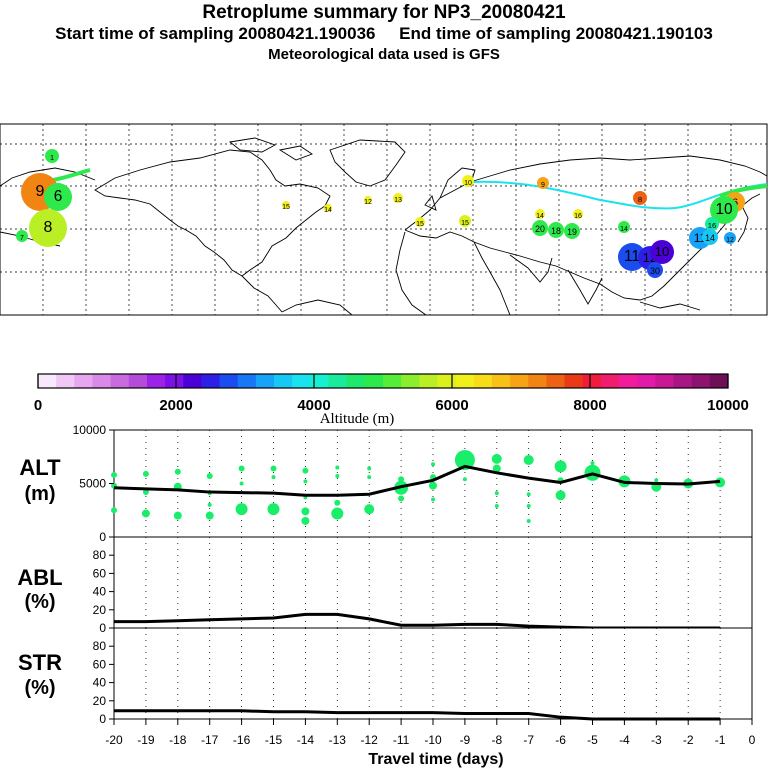  Describe the element at coordinates (384, 12) in the screenshot. I see `chart-title: Retroplume summary for NP3_20080421` at that location.